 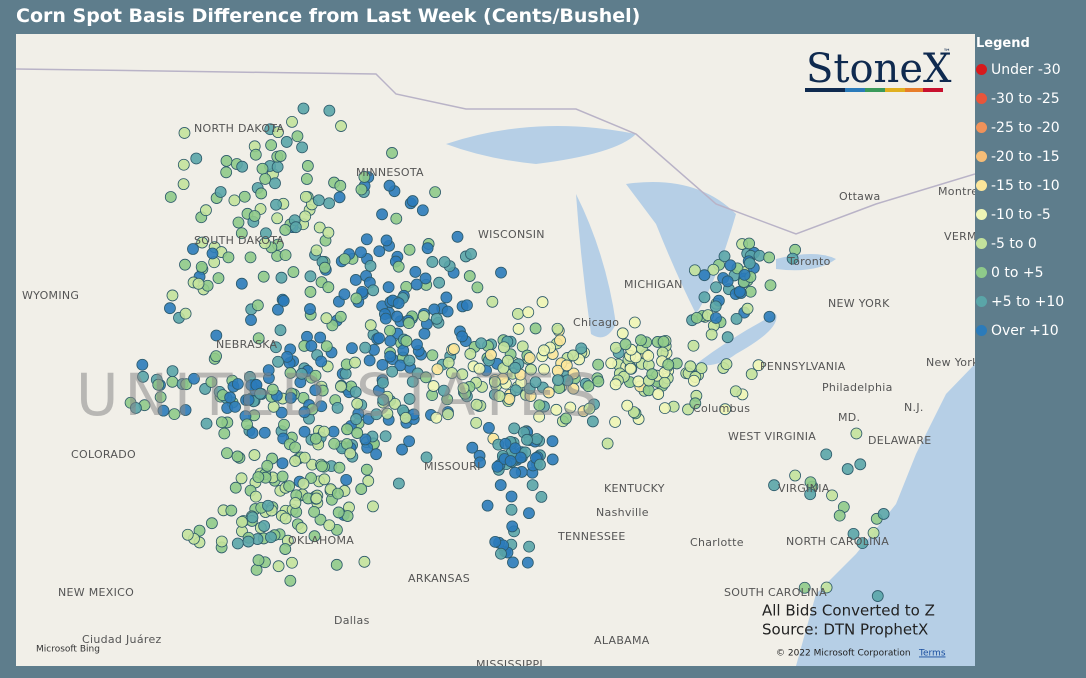 I want to click on legend-item: +5 to +10, so click(x=1020, y=301).